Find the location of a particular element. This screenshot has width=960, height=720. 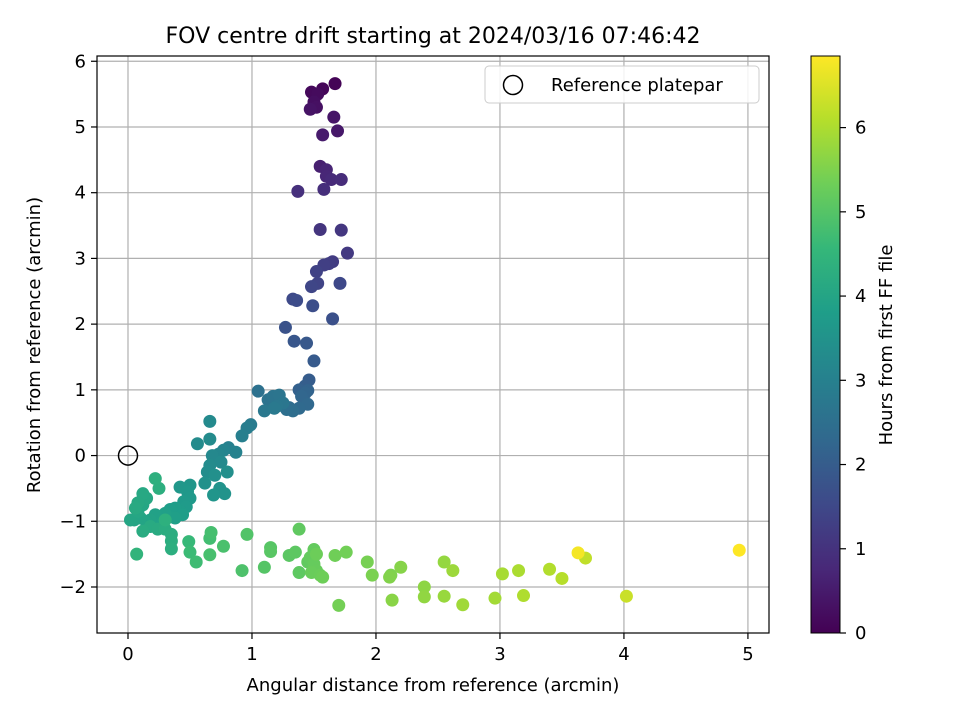

colorbar: 0 1 2 3 4 5 6 Hours from first FF file is located at coordinates (853, 349).